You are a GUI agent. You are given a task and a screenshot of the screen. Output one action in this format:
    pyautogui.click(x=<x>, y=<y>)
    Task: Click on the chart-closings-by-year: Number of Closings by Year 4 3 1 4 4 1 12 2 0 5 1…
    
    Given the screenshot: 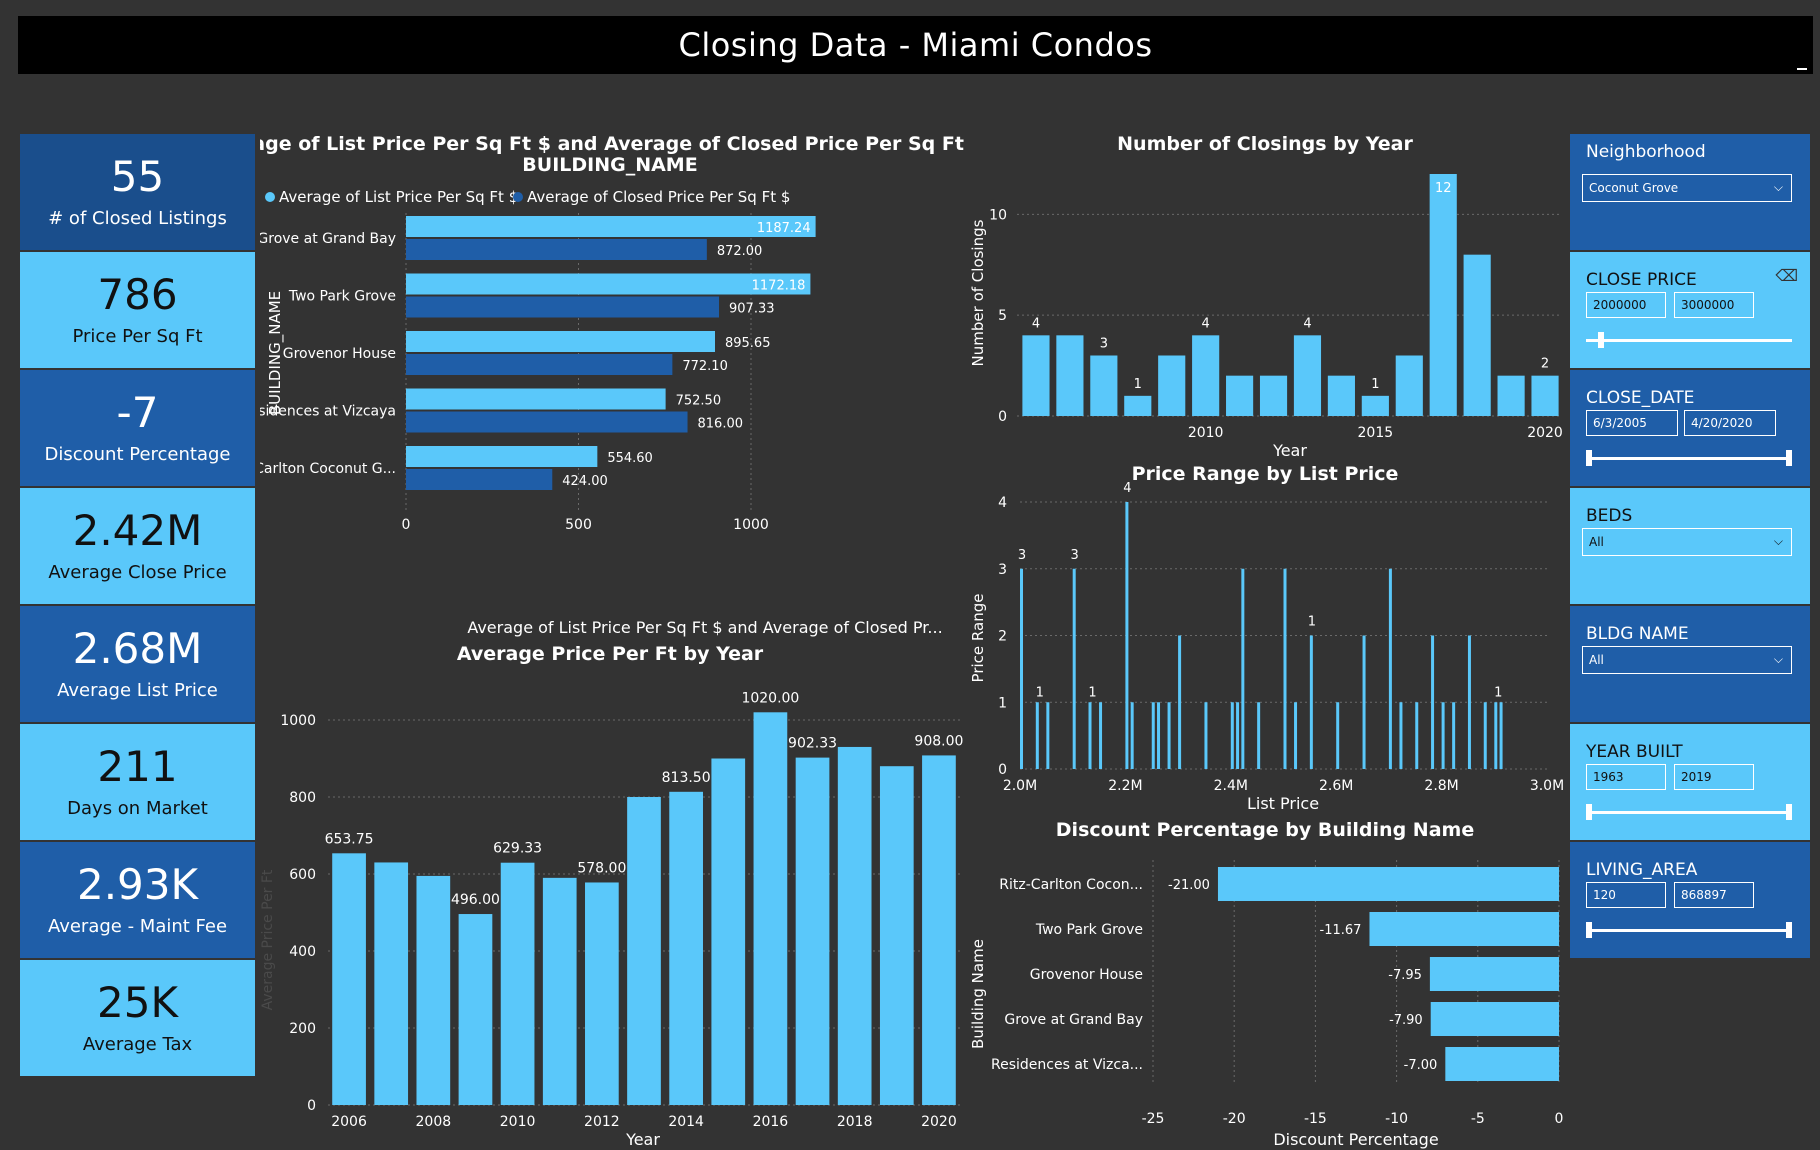 What is the action you would take?
    pyautogui.click(x=1265, y=293)
    